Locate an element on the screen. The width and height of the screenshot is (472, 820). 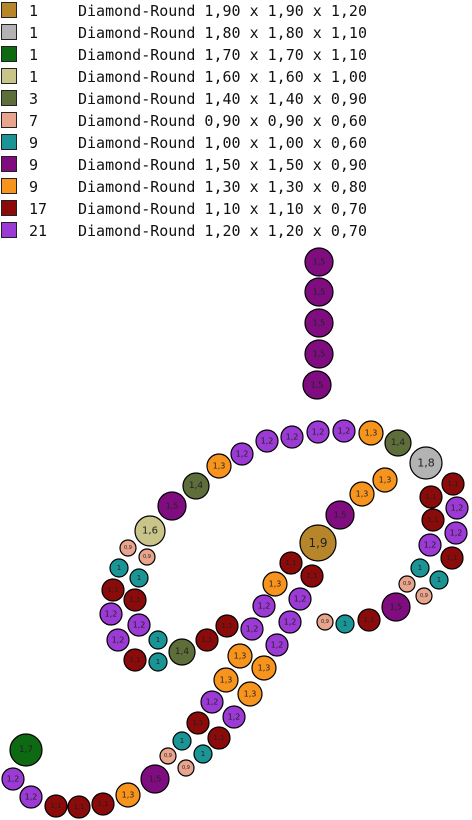
legend-row: 21 Diamond-Round 1,20 x 1,20 x 0,70 is located at coordinates (236, 231).